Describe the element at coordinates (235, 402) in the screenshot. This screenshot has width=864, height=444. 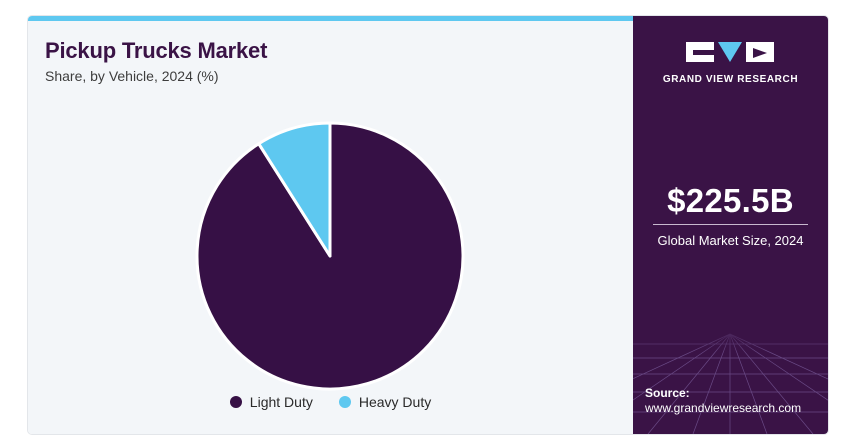
I see `legend-swatch-light-duty` at that location.